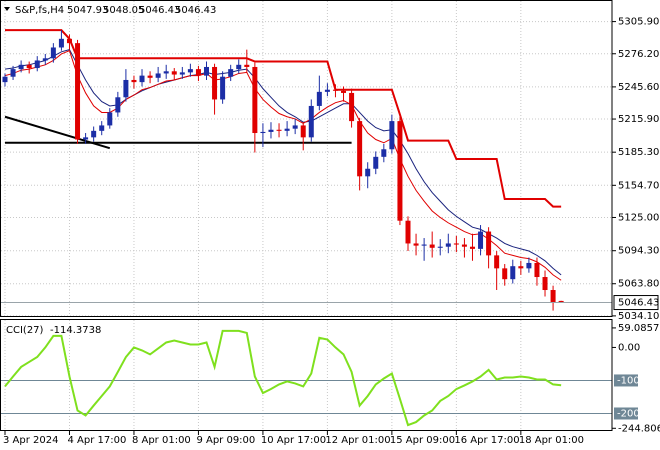  I want to click on x-tick-label: 10 Apr 17:00, so click(293, 440).